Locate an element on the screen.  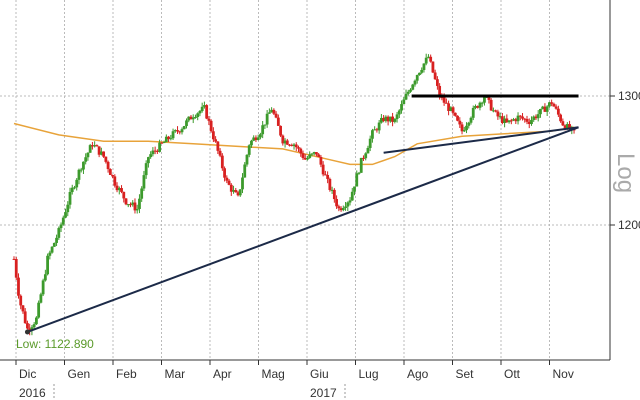
year-label: 2017 is located at coordinates (323, 393).